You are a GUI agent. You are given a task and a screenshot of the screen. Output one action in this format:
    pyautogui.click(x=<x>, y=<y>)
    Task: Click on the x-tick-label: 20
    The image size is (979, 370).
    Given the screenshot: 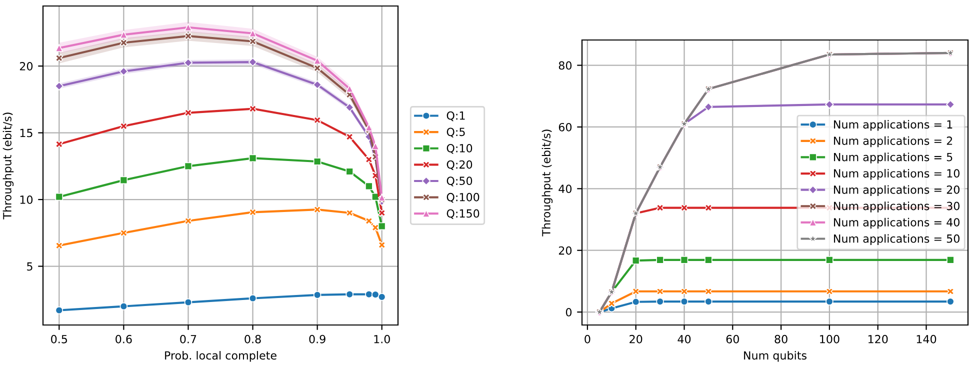 What is the action you would take?
    pyautogui.click(x=636, y=339)
    